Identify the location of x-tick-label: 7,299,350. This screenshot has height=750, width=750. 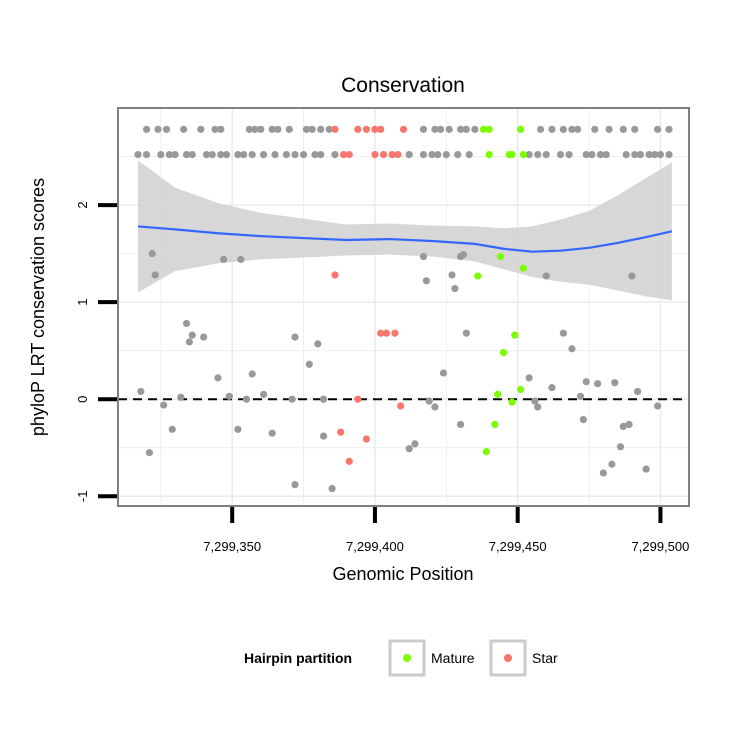
(232, 546).